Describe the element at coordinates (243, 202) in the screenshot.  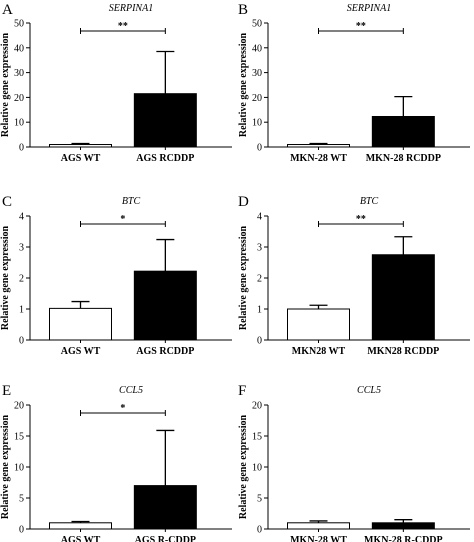
I see `panel-letter-d: D` at that location.